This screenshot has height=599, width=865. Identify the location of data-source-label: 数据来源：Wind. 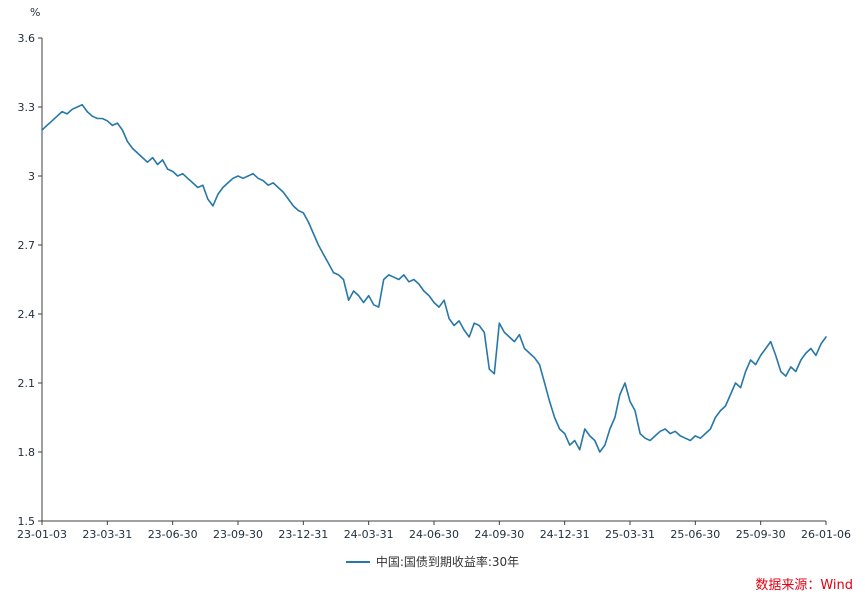
(804, 585).